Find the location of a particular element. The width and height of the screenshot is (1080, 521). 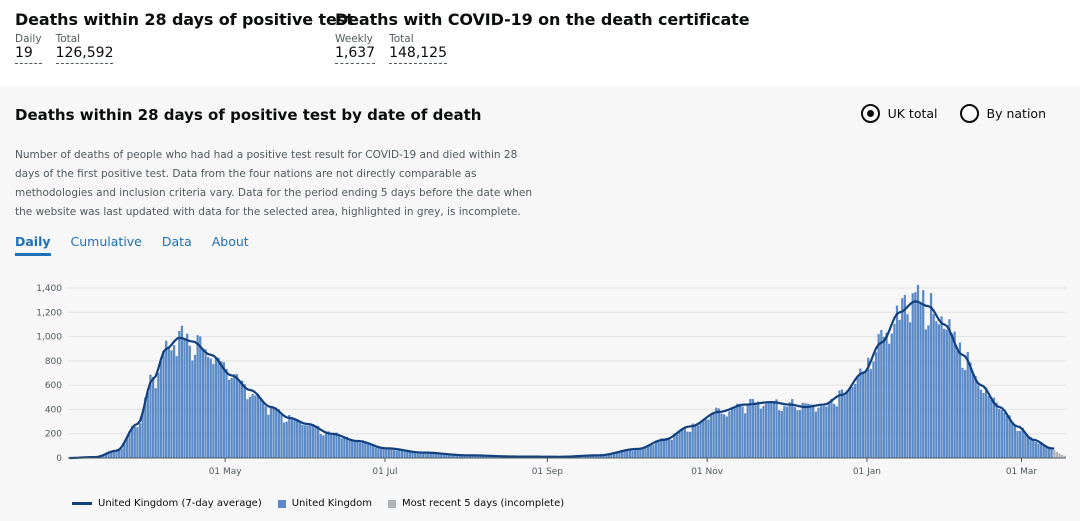

headline-title: Deaths within 28 days of positive test is located at coordinates (184, 19).